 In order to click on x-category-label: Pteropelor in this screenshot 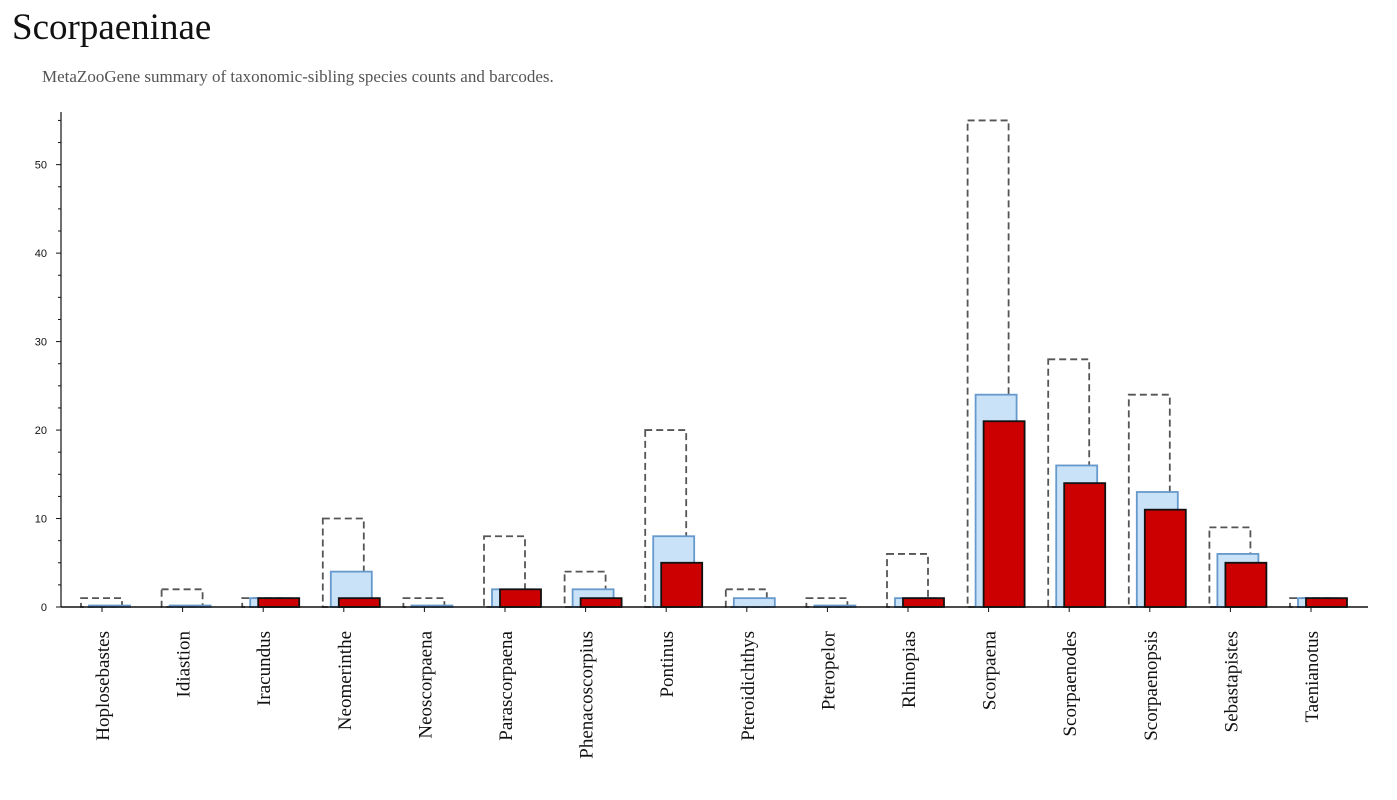, I will do `click(828, 670)`.